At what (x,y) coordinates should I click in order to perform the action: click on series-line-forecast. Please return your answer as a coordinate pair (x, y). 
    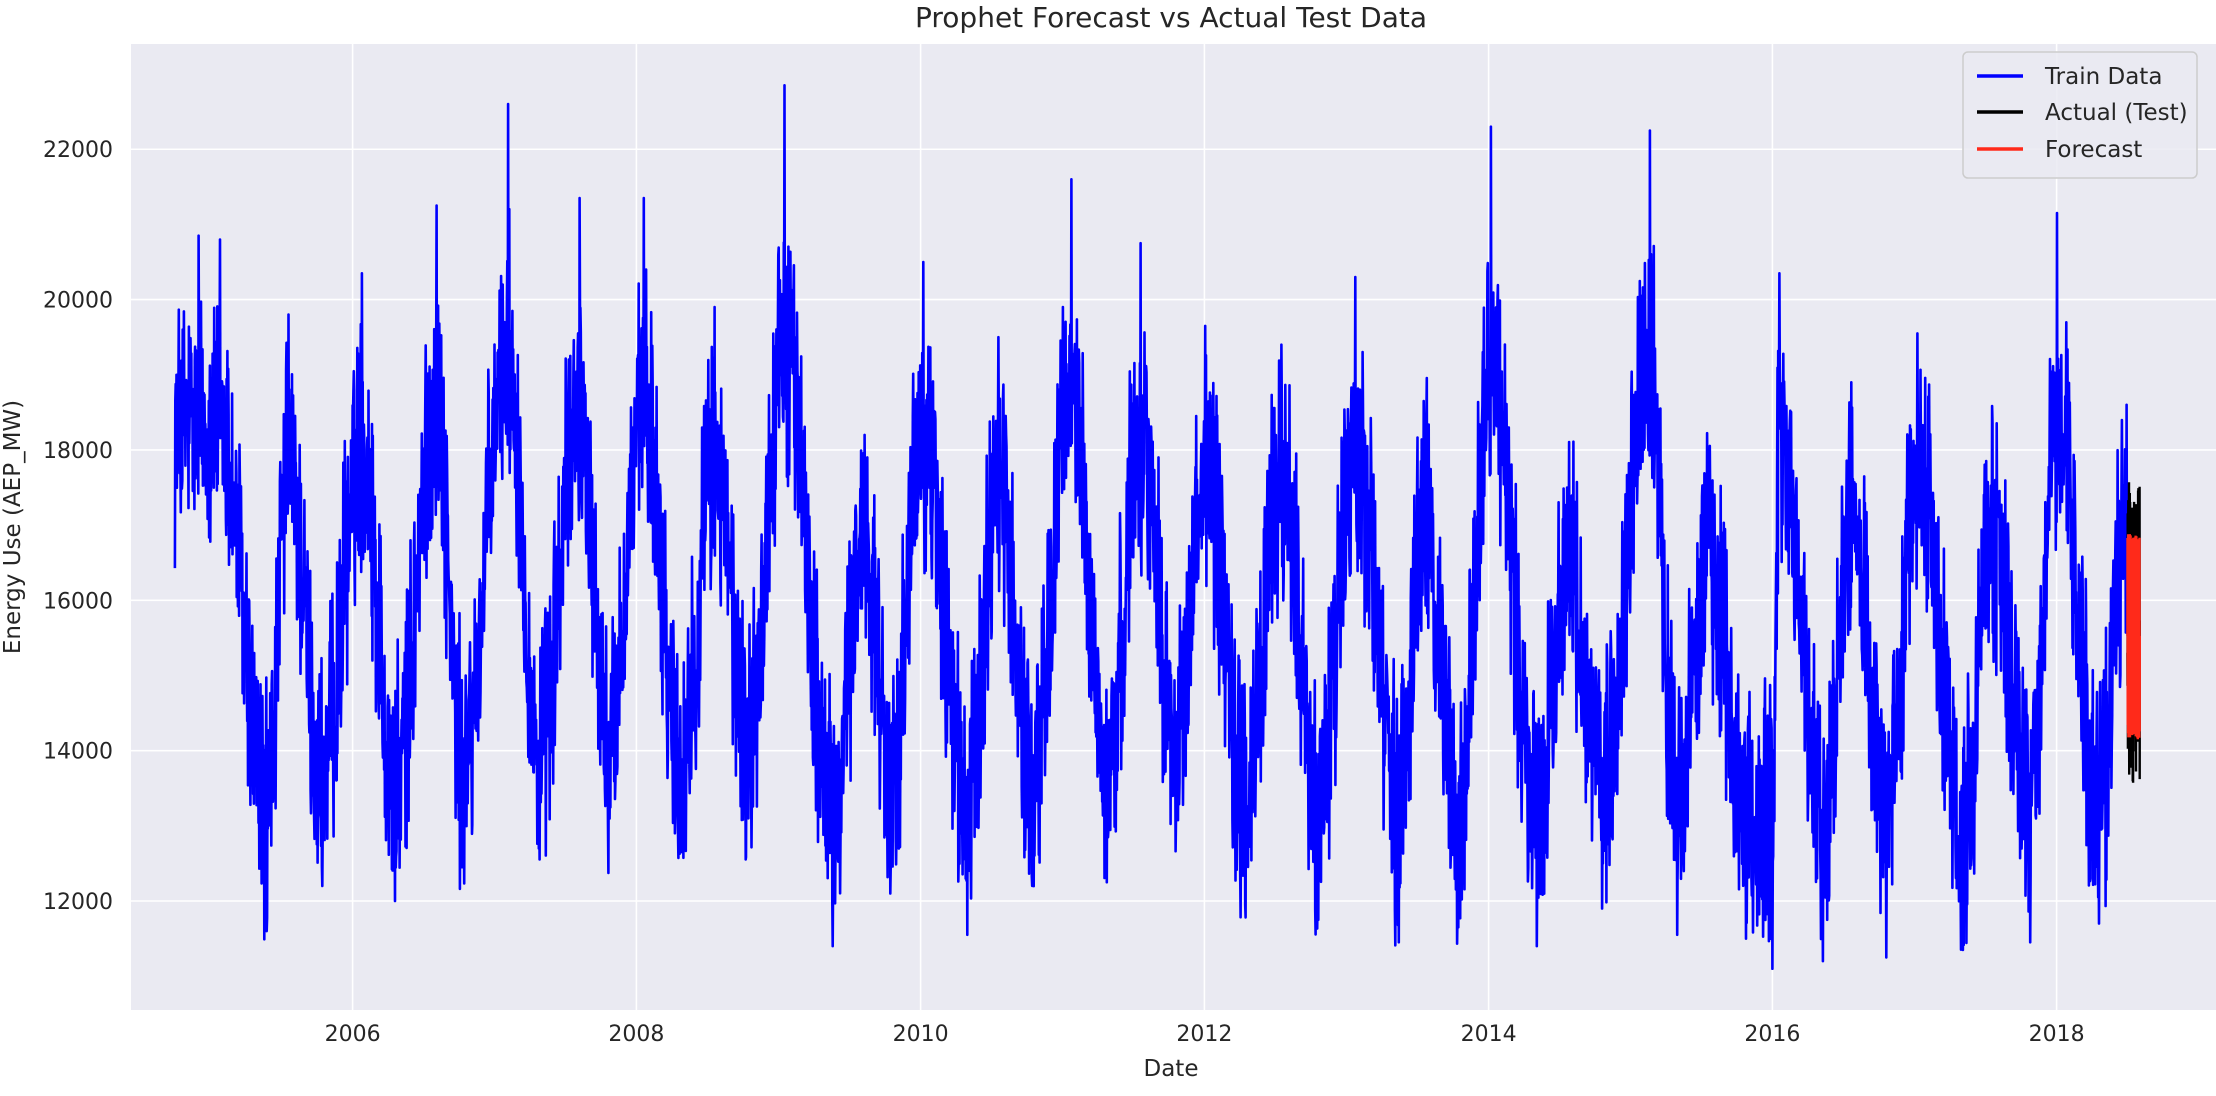
    Looking at the image, I should click on (2134, 637).